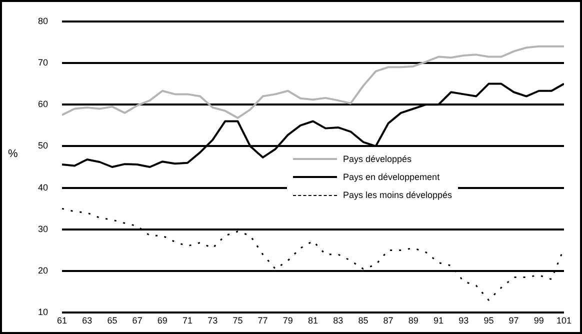  I want to click on x-tick-label: 75, so click(237, 320).